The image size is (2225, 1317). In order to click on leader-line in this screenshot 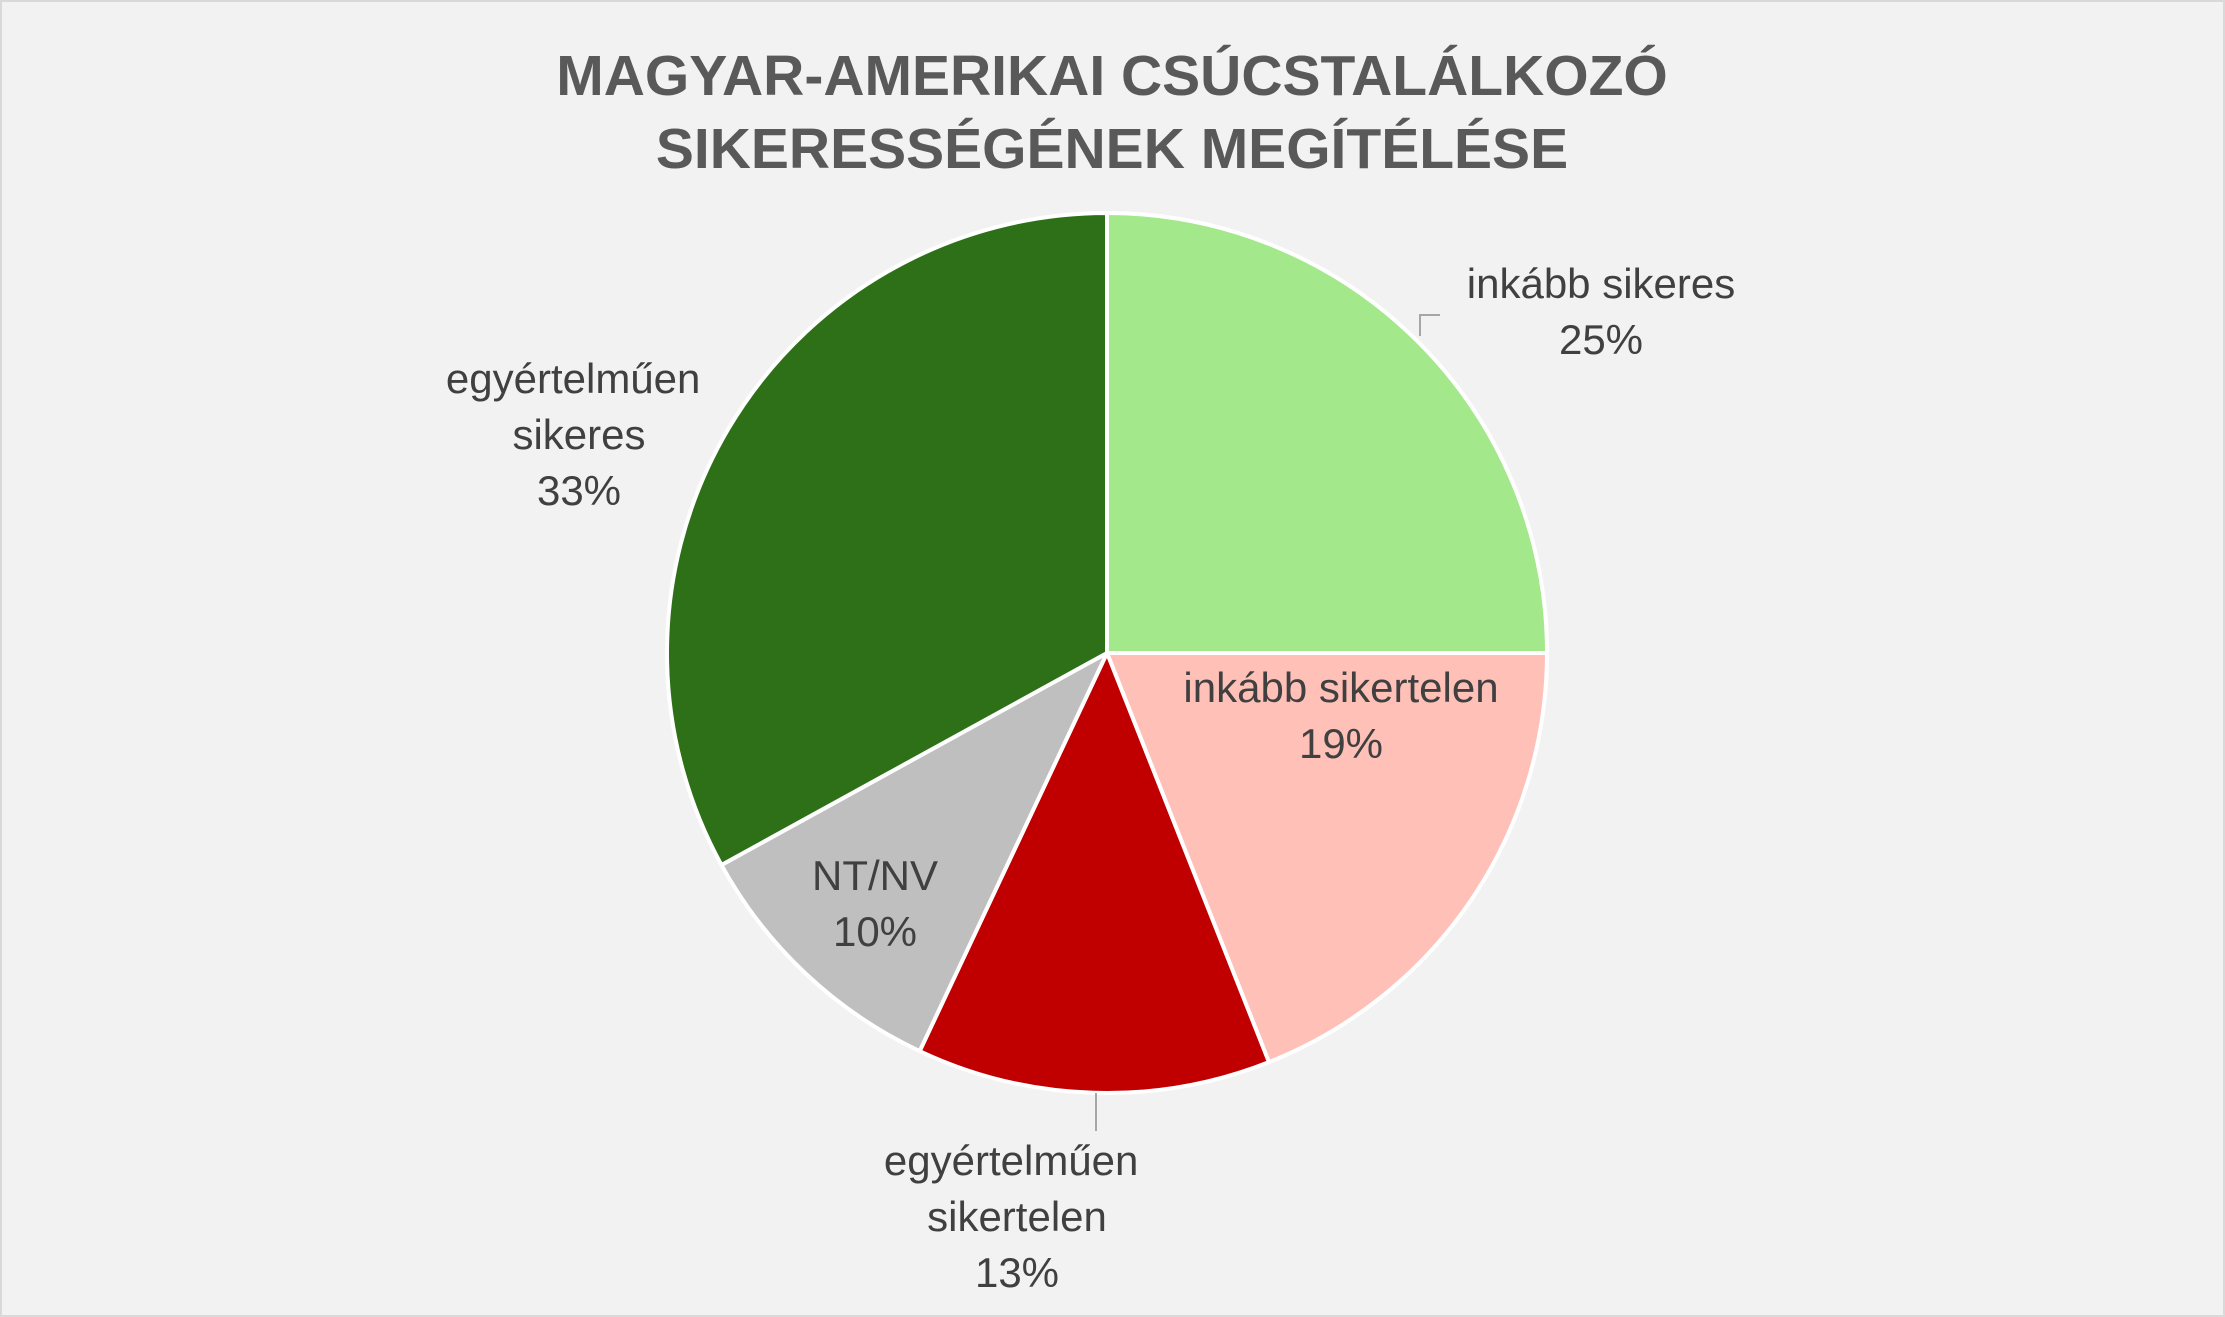, I will do `click(1429, 325)`.